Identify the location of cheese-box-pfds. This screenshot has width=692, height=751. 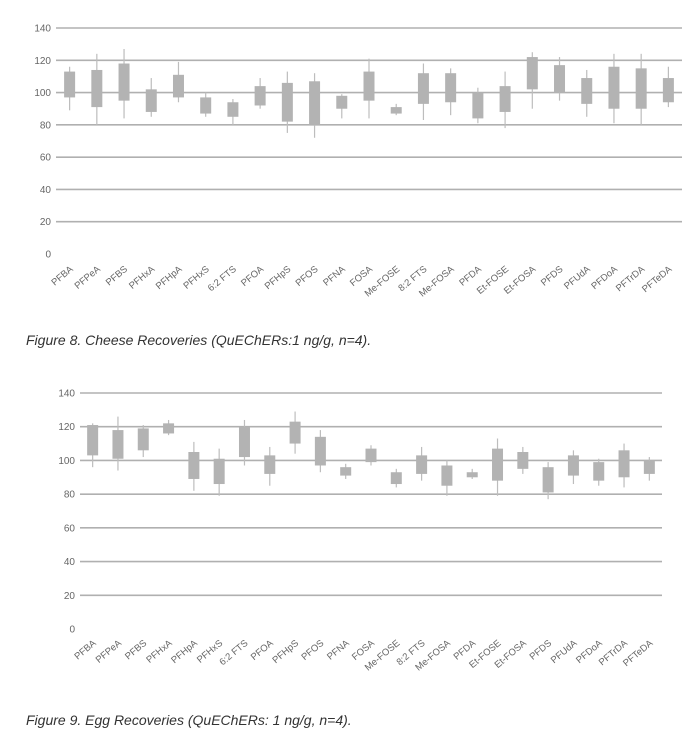
(560, 79).